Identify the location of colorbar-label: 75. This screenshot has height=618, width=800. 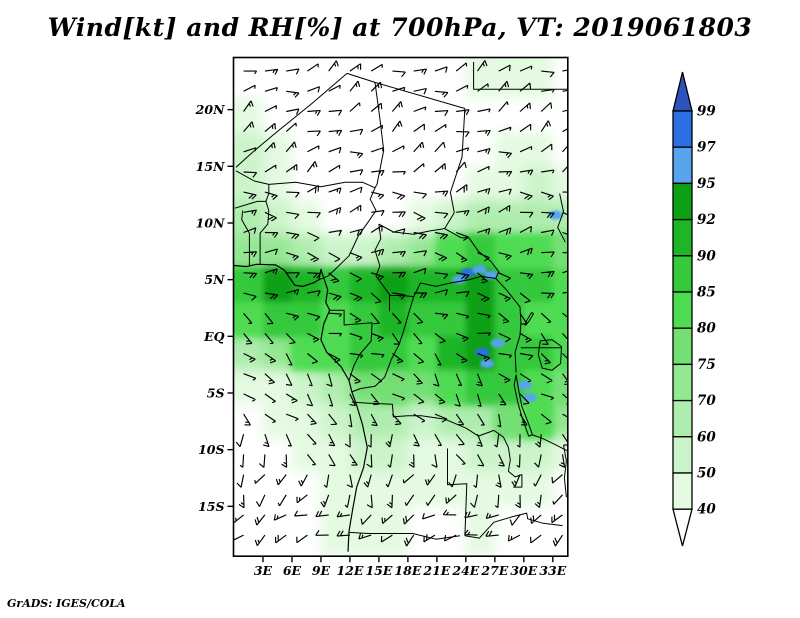
(706, 365).